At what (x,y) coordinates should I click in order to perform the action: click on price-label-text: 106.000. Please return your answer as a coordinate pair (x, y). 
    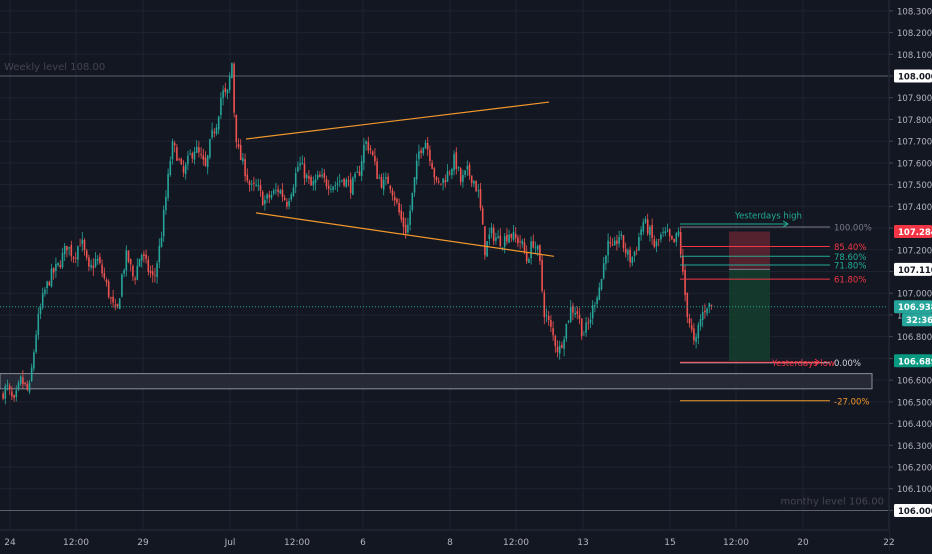
    Looking at the image, I should click on (915, 512).